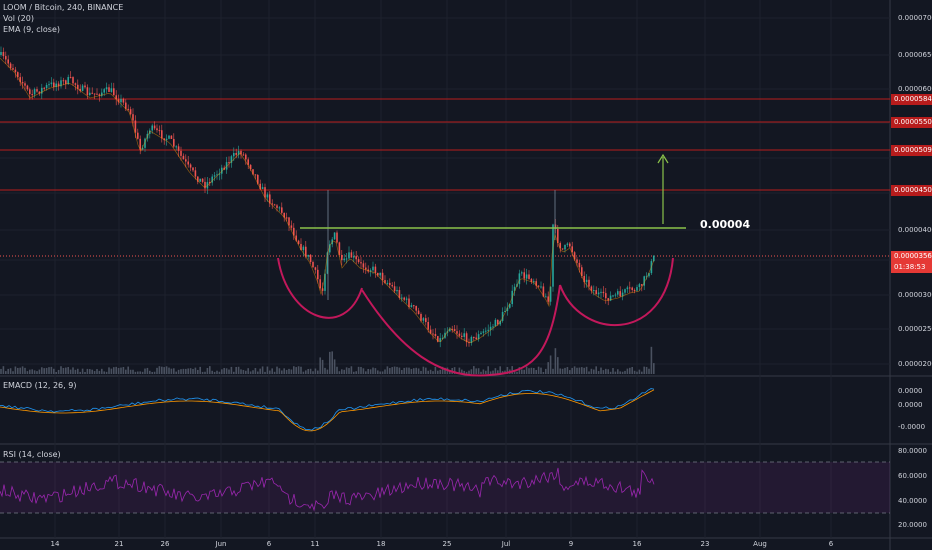 This screenshot has width=932, height=550. I want to click on date-axis-label: 11, so click(315, 544).